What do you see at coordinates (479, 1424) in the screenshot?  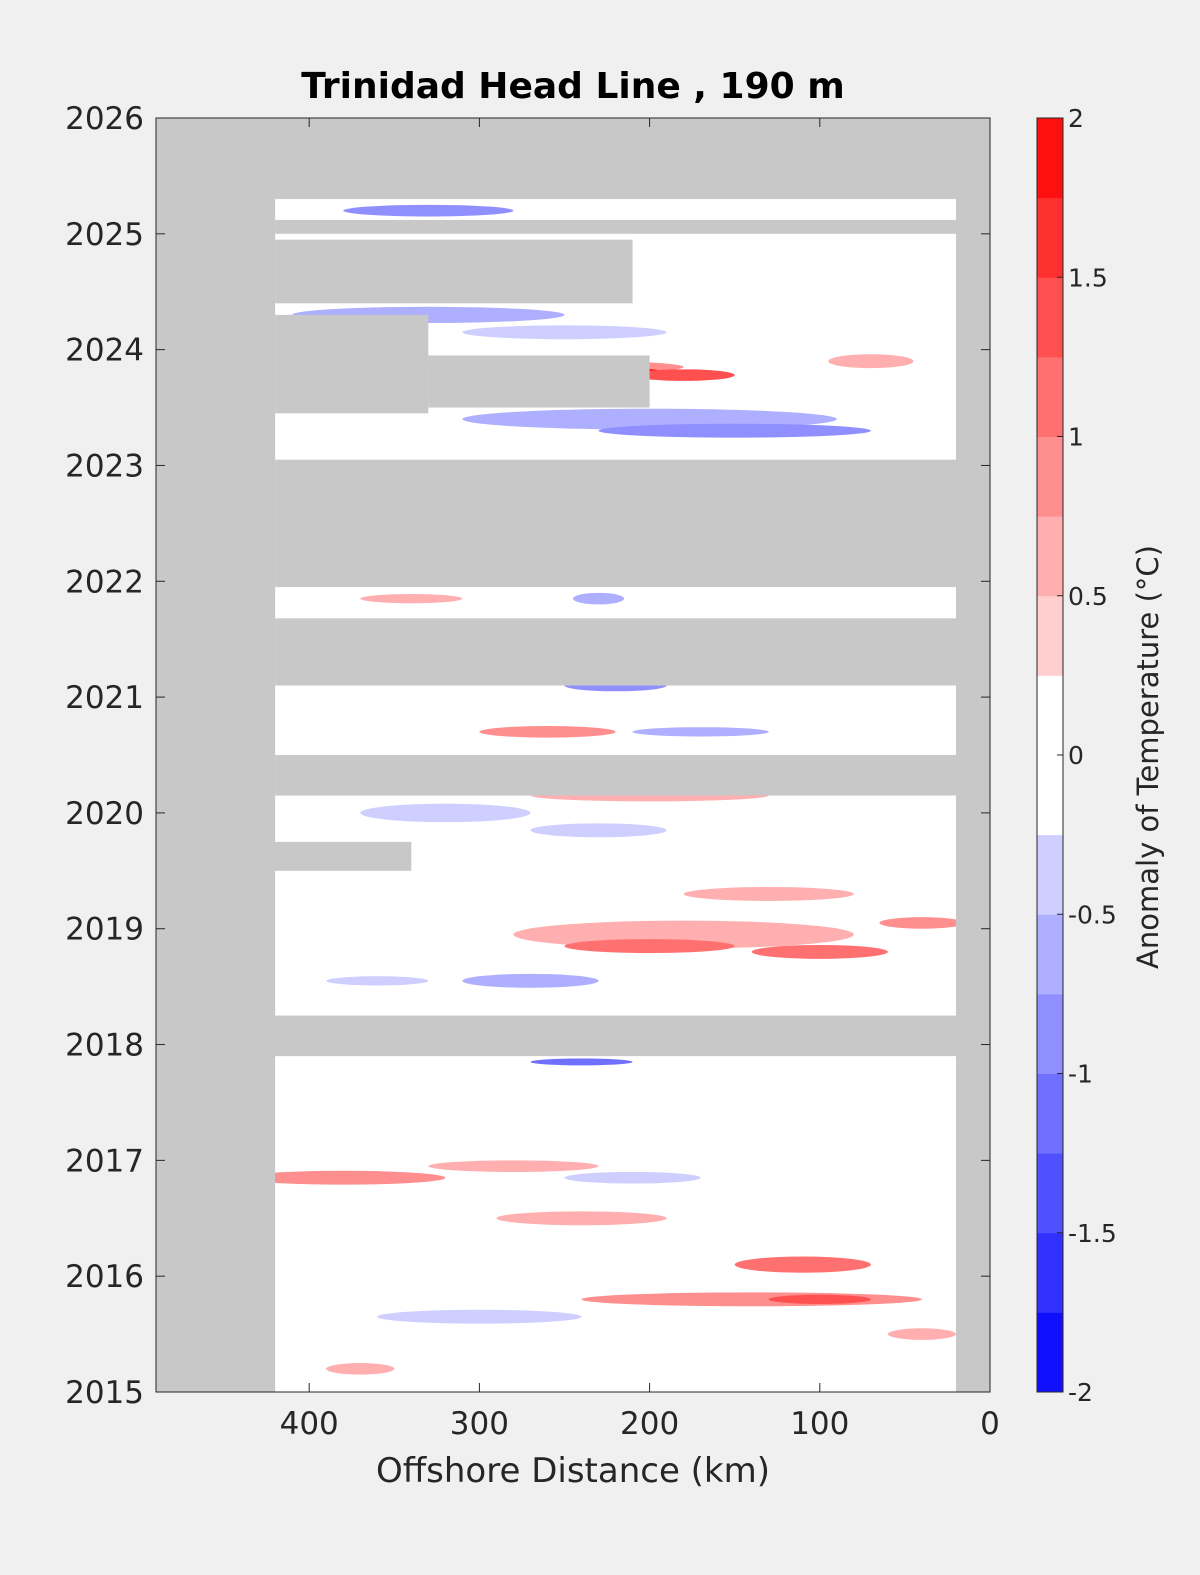 I see `x-tick-label: 300` at bounding box center [479, 1424].